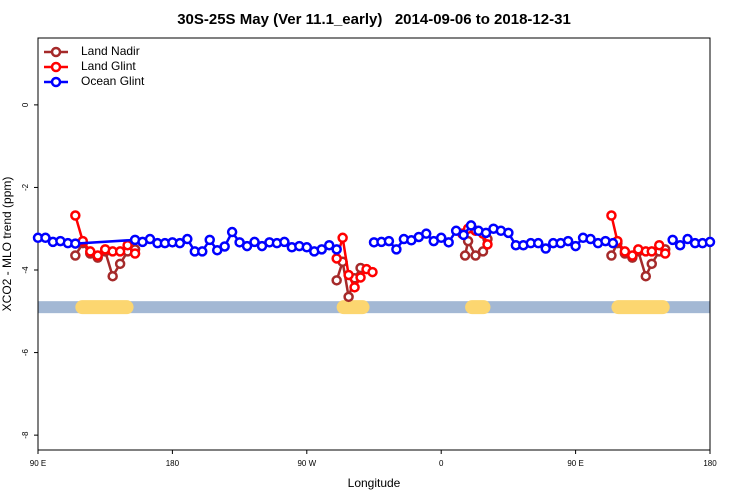 Image resolution: width=750 pixels, height=500 pixels. I want to click on x-tick-label: 0, so click(441, 463).